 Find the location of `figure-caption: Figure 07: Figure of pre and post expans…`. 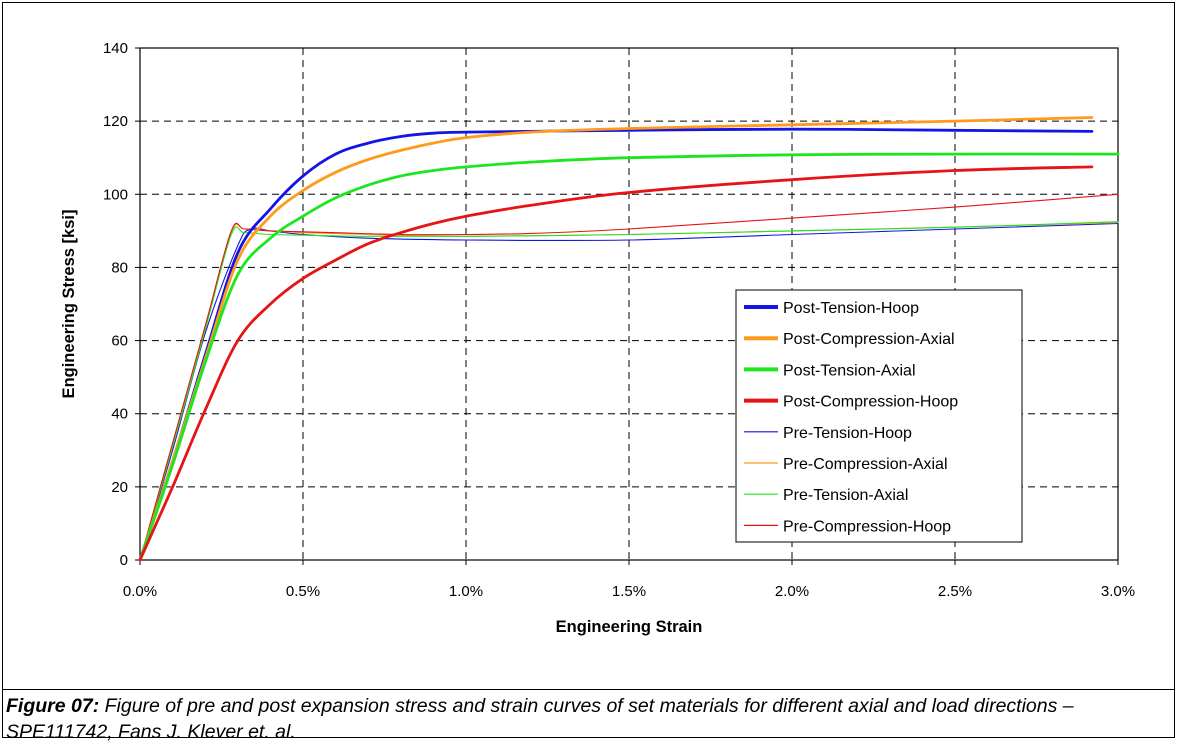

figure-caption: Figure 07: Figure of pre and post expans… is located at coordinates (586, 719).